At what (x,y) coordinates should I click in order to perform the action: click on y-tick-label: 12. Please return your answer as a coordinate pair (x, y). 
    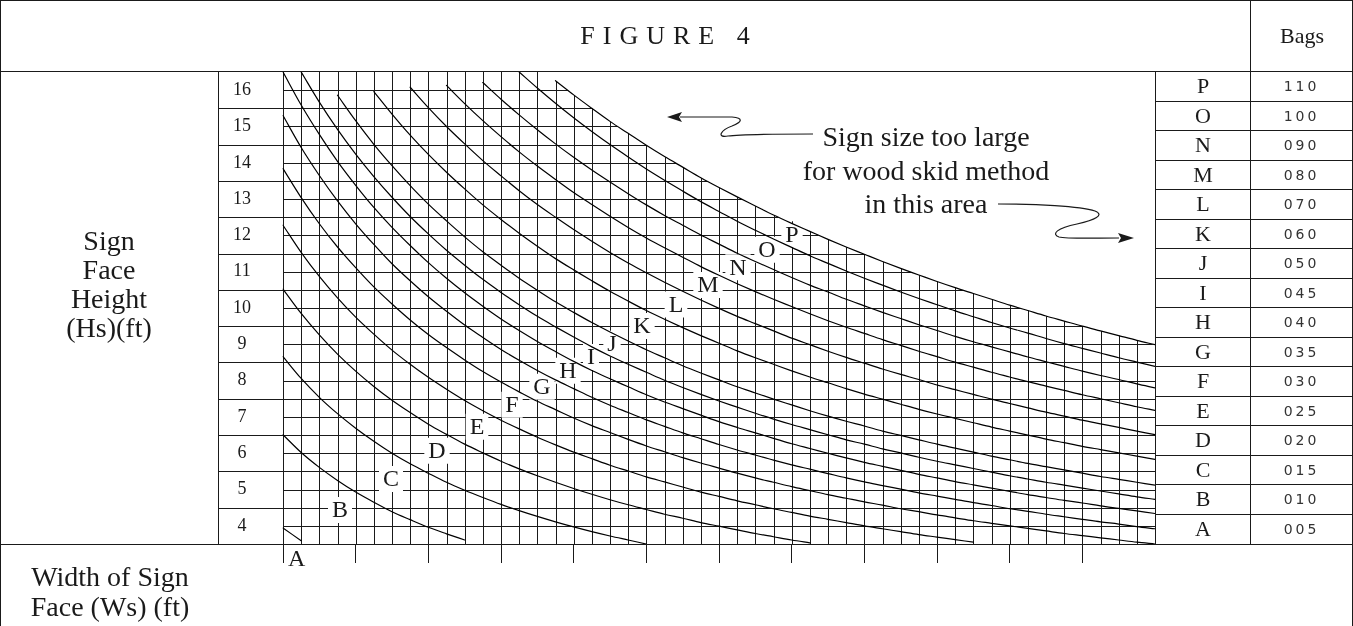
    Looking at the image, I should click on (242, 234).